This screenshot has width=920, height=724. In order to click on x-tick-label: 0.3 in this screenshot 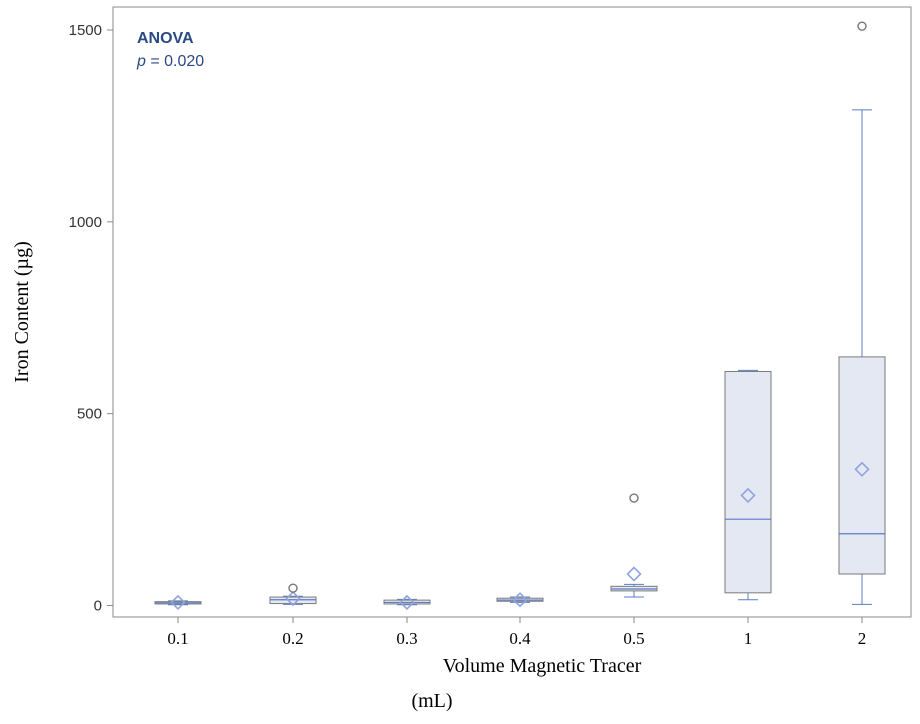, I will do `click(406, 638)`.